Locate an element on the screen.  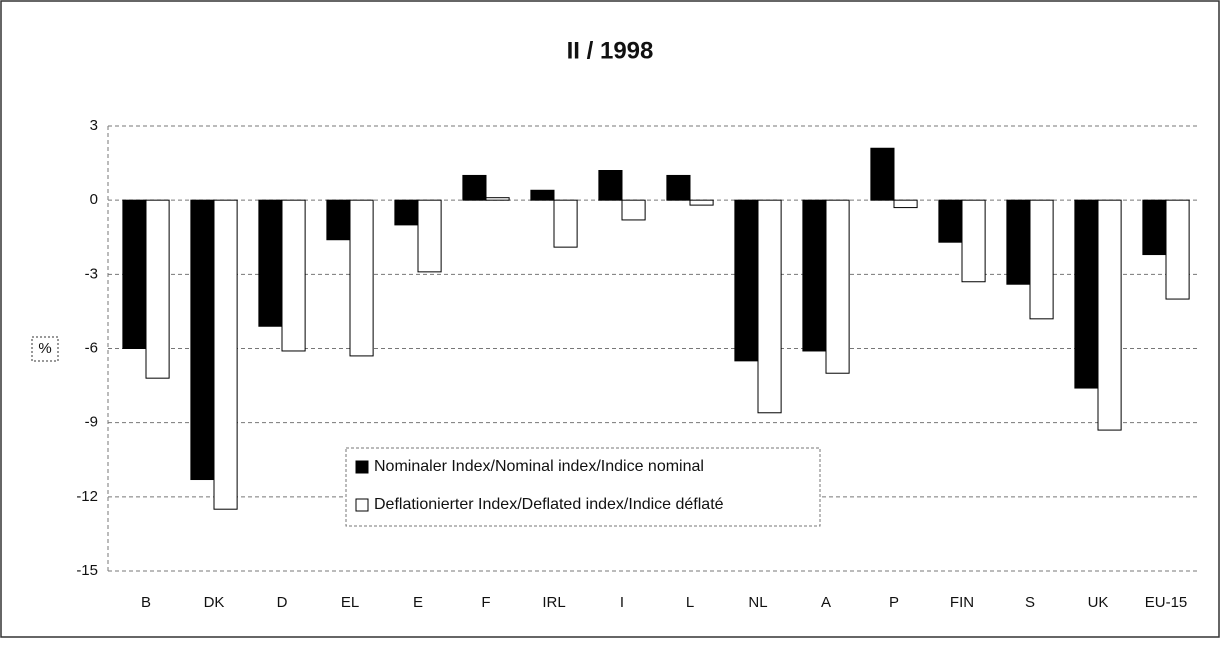
x-tick-label: L is located at coordinates (690, 602).